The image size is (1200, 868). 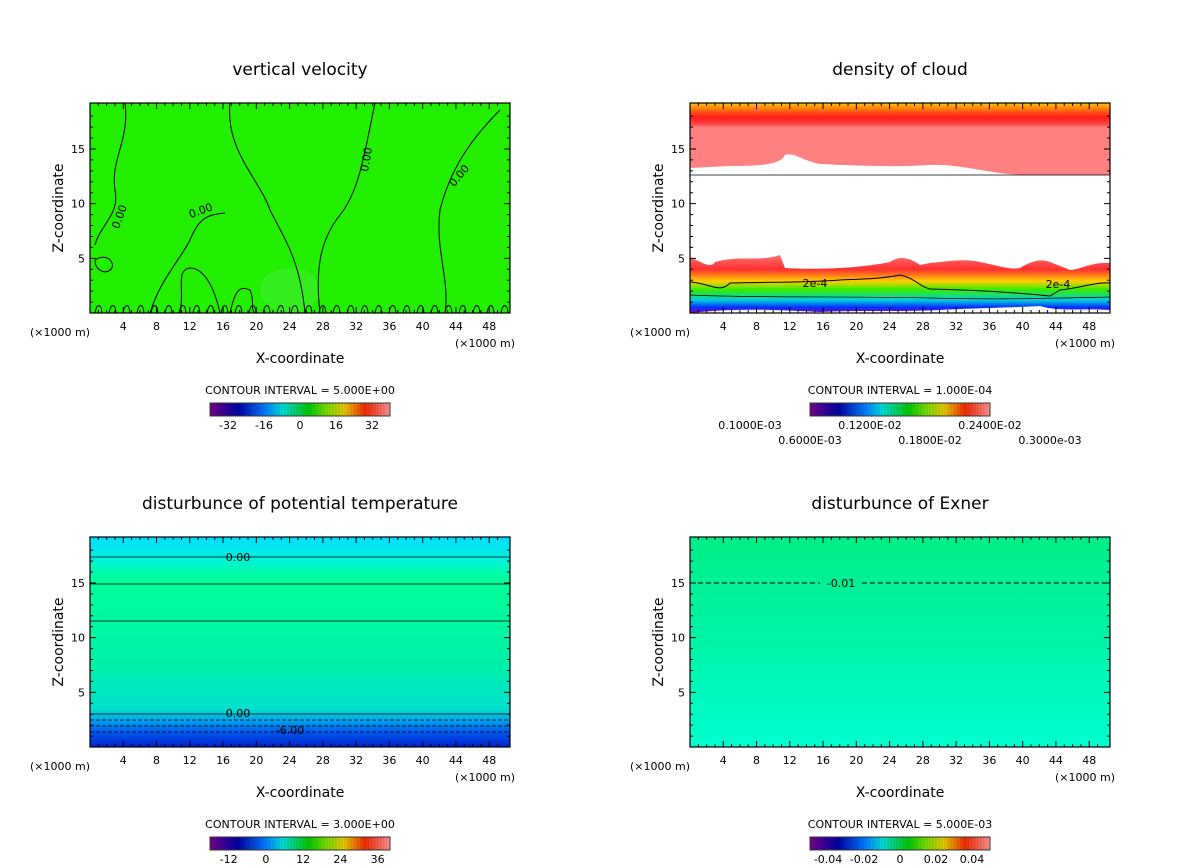 What do you see at coordinates (300, 843) in the screenshot?
I see `colorbar-frame` at bounding box center [300, 843].